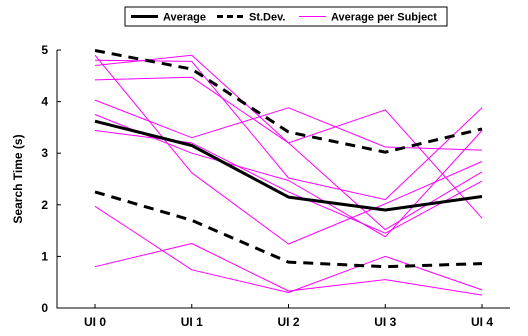  What do you see at coordinates (44, 205) in the screenshot?
I see `y-tick-label: 2` at bounding box center [44, 205].